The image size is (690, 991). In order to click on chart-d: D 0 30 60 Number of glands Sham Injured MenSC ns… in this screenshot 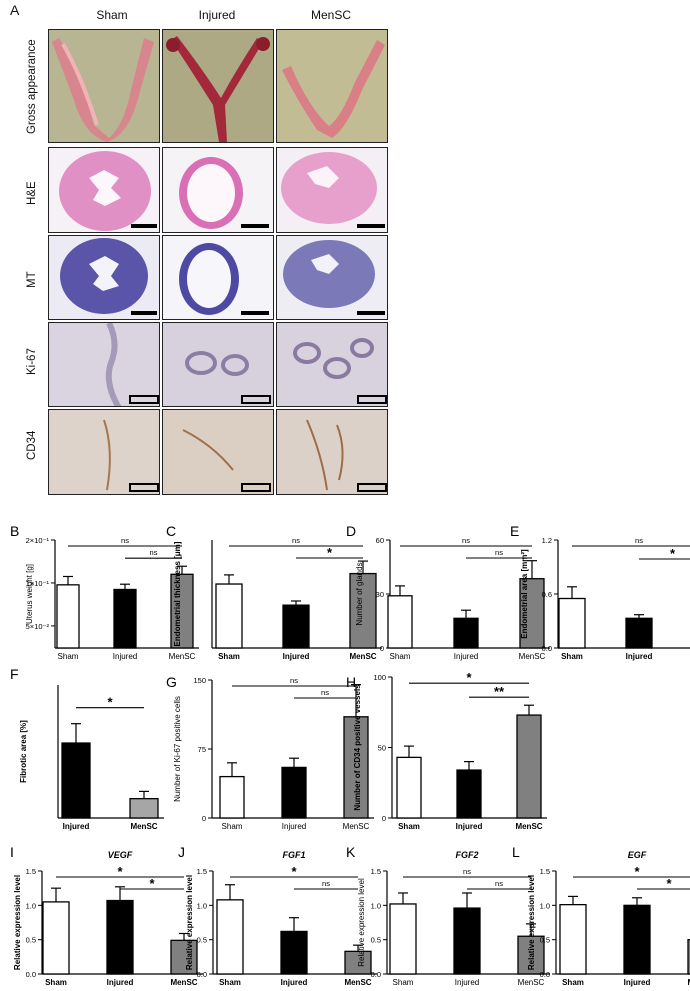, I will do `click(448, 592)`.